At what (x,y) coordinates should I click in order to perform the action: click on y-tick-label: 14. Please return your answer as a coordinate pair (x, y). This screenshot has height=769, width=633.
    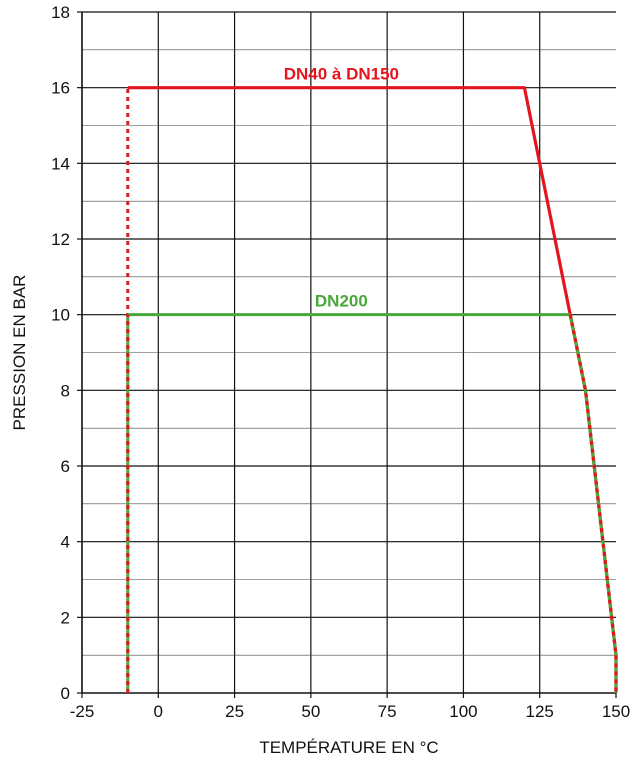
    Looking at the image, I should click on (60, 163).